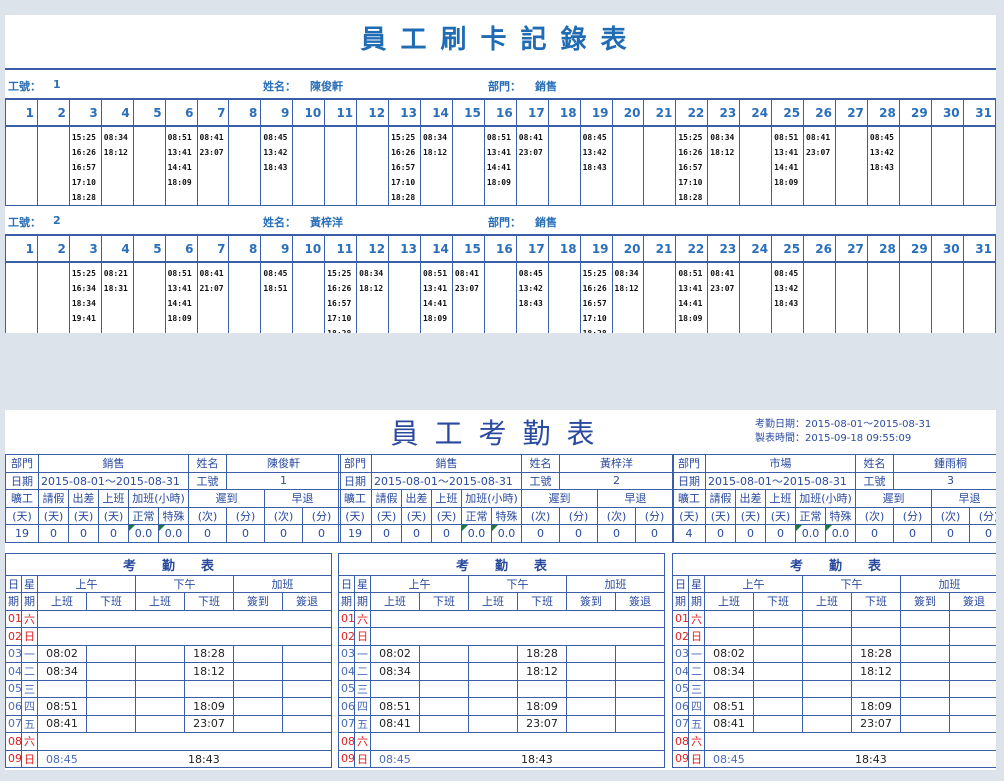 Image resolution: width=1004 pixels, height=781 pixels. What do you see at coordinates (532, 248) in the screenshot?
I see `day-header: 17` at bounding box center [532, 248].